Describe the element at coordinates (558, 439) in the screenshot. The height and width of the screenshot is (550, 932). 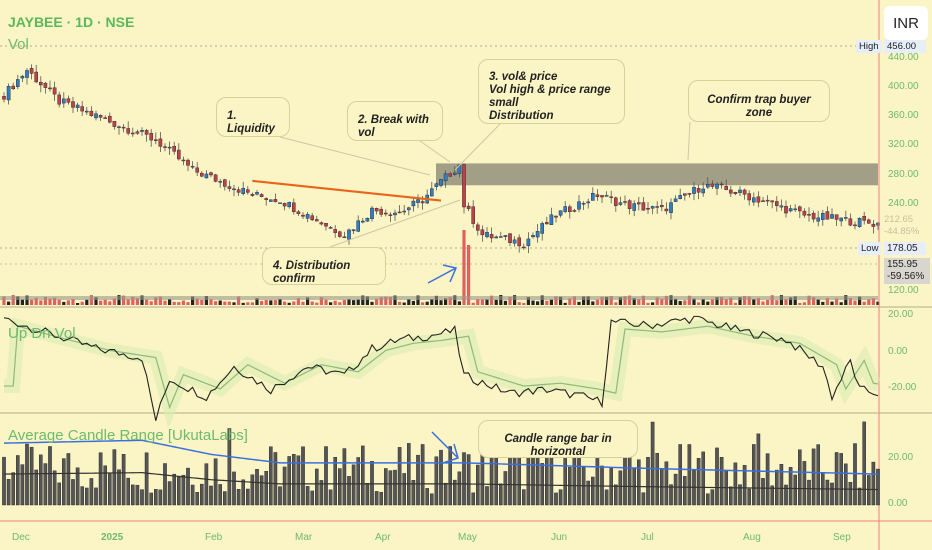
I see `annotation-candle-range: Candle range bar in horizontal` at that location.